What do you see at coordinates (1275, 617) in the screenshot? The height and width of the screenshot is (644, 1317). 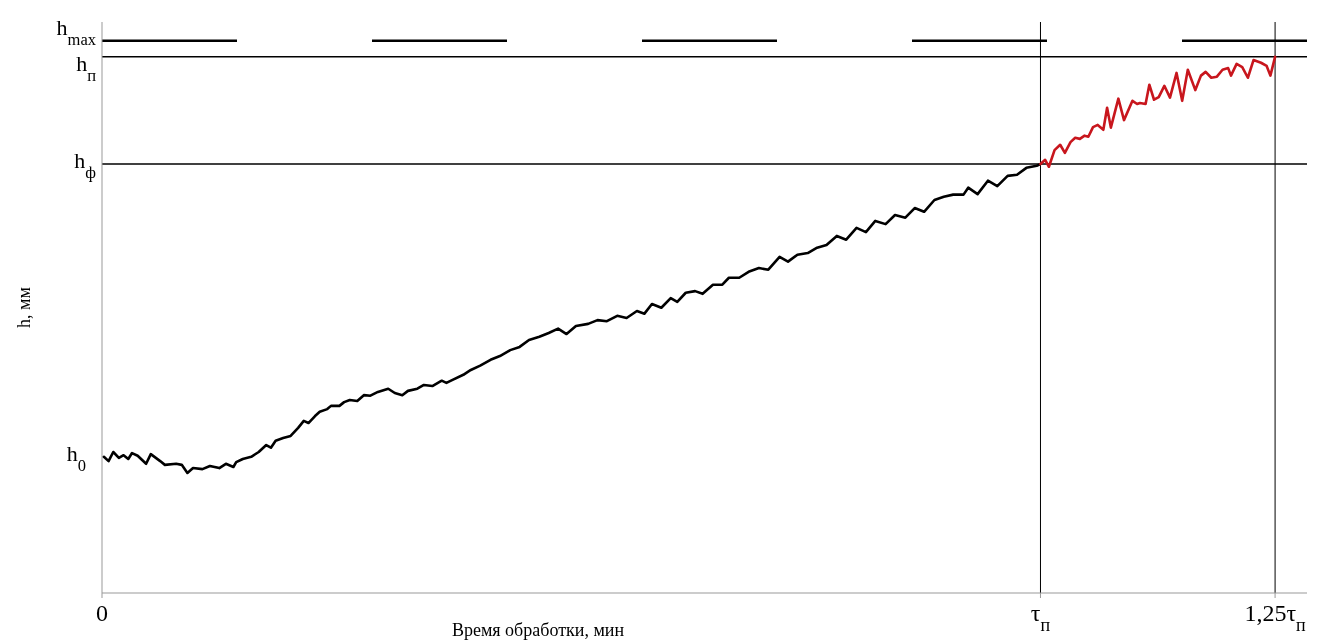 I see `x-tick-label: 1,25τ$_{п}$` at bounding box center [1275, 617].